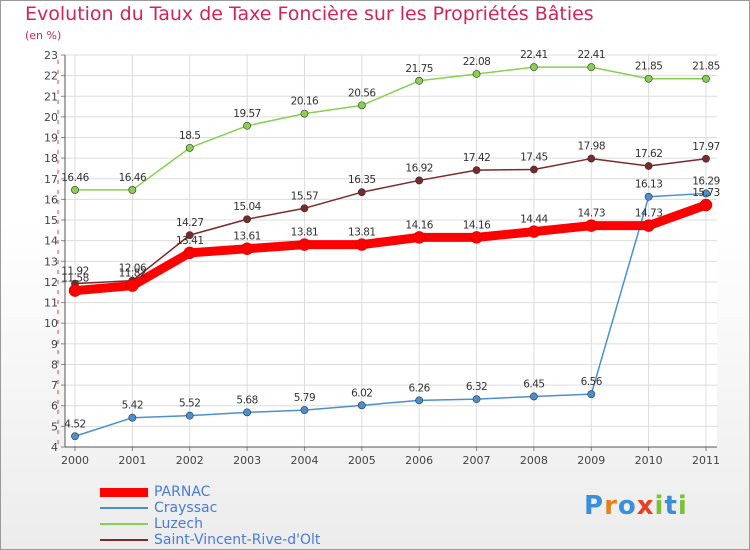  What do you see at coordinates (51, 199) in the screenshot?
I see `y-tick-label: 16` at bounding box center [51, 199].